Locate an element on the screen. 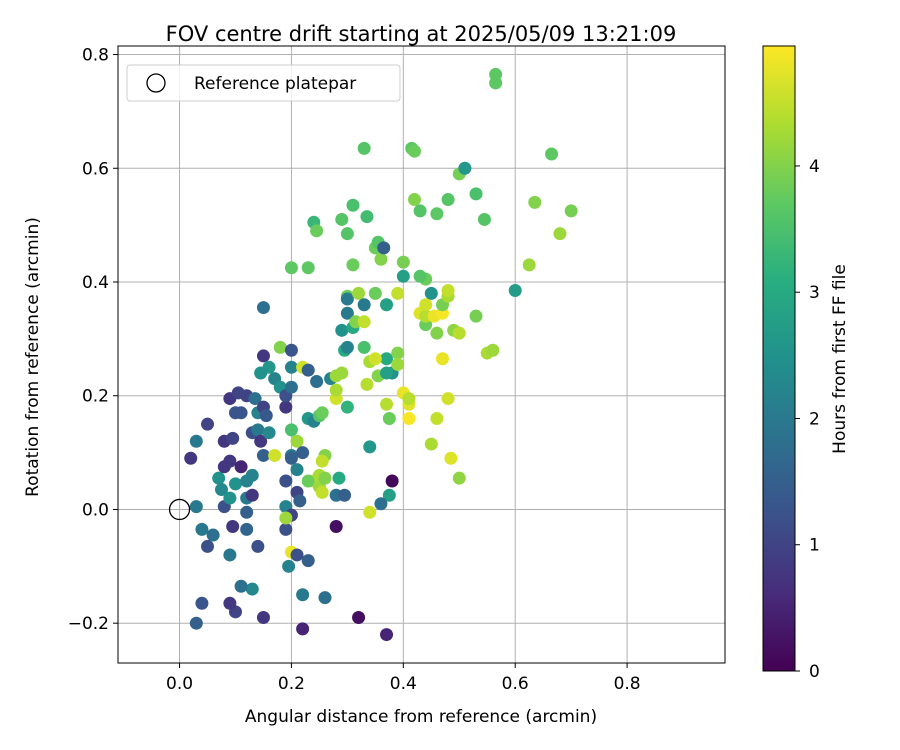 The height and width of the screenshot is (750, 900). y-tick-label: 0.0 is located at coordinates (95, 510).